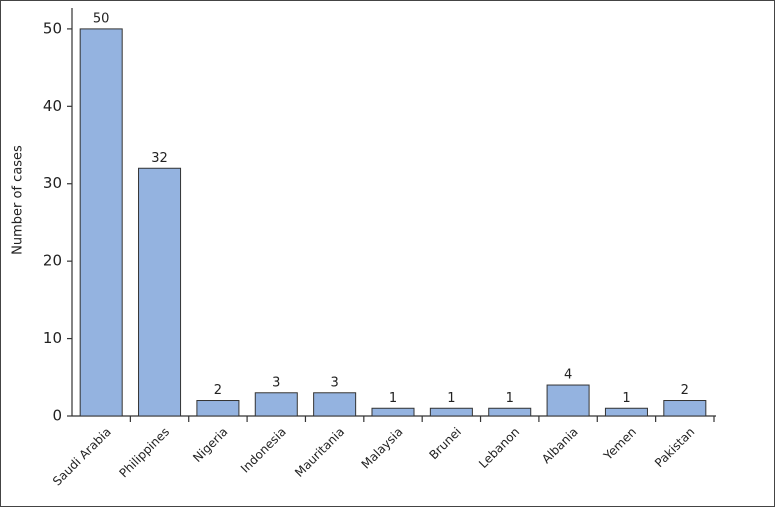 This screenshot has width=775, height=507. Describe the element at coordinates (57, 416) in the screenshot. I see `y-tick-label: 0` at that location.